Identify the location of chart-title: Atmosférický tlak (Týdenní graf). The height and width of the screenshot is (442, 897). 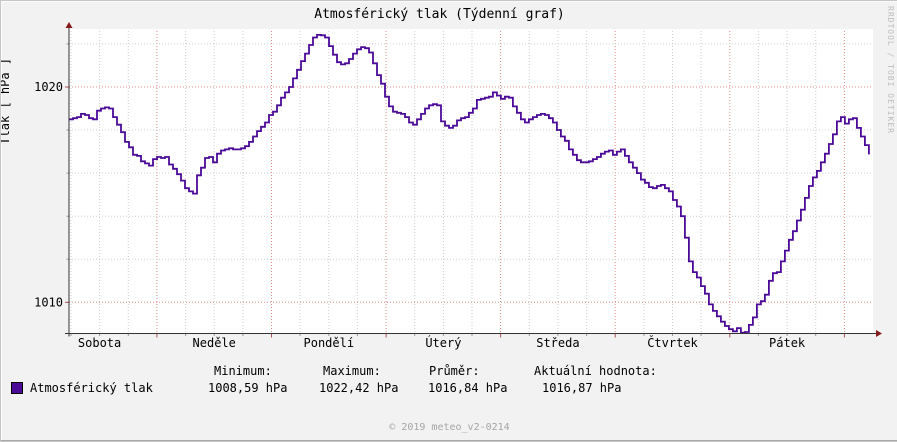
(439, 14).